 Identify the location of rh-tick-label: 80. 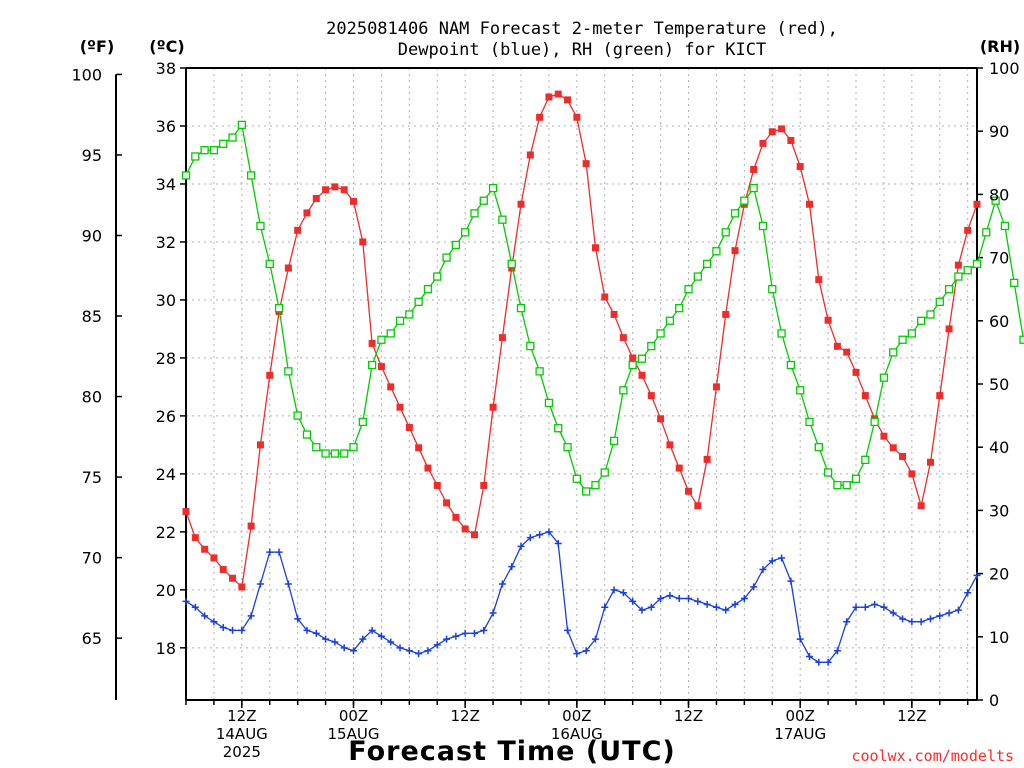
(999, 194).